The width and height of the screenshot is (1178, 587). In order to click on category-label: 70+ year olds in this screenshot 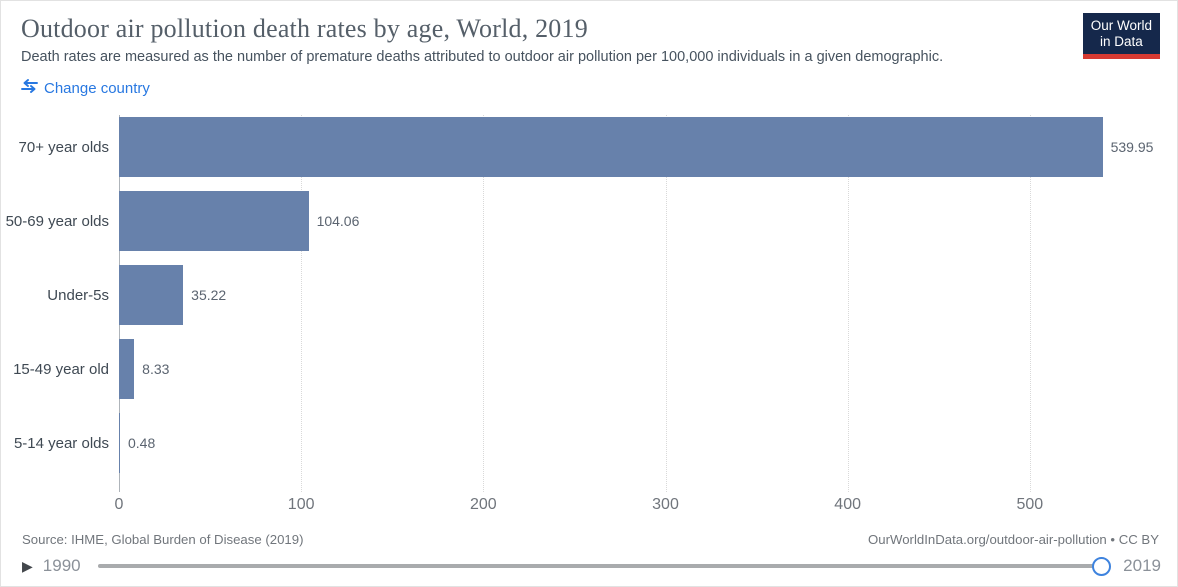, I will do `click(63, 147)`.